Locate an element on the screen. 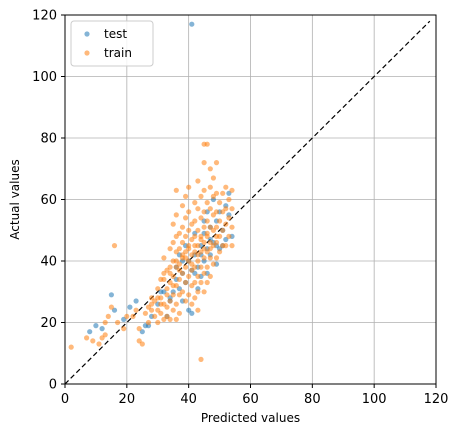 The image size is (457, 435). x-tick-label: 20 is located at coordinates (127, 399).